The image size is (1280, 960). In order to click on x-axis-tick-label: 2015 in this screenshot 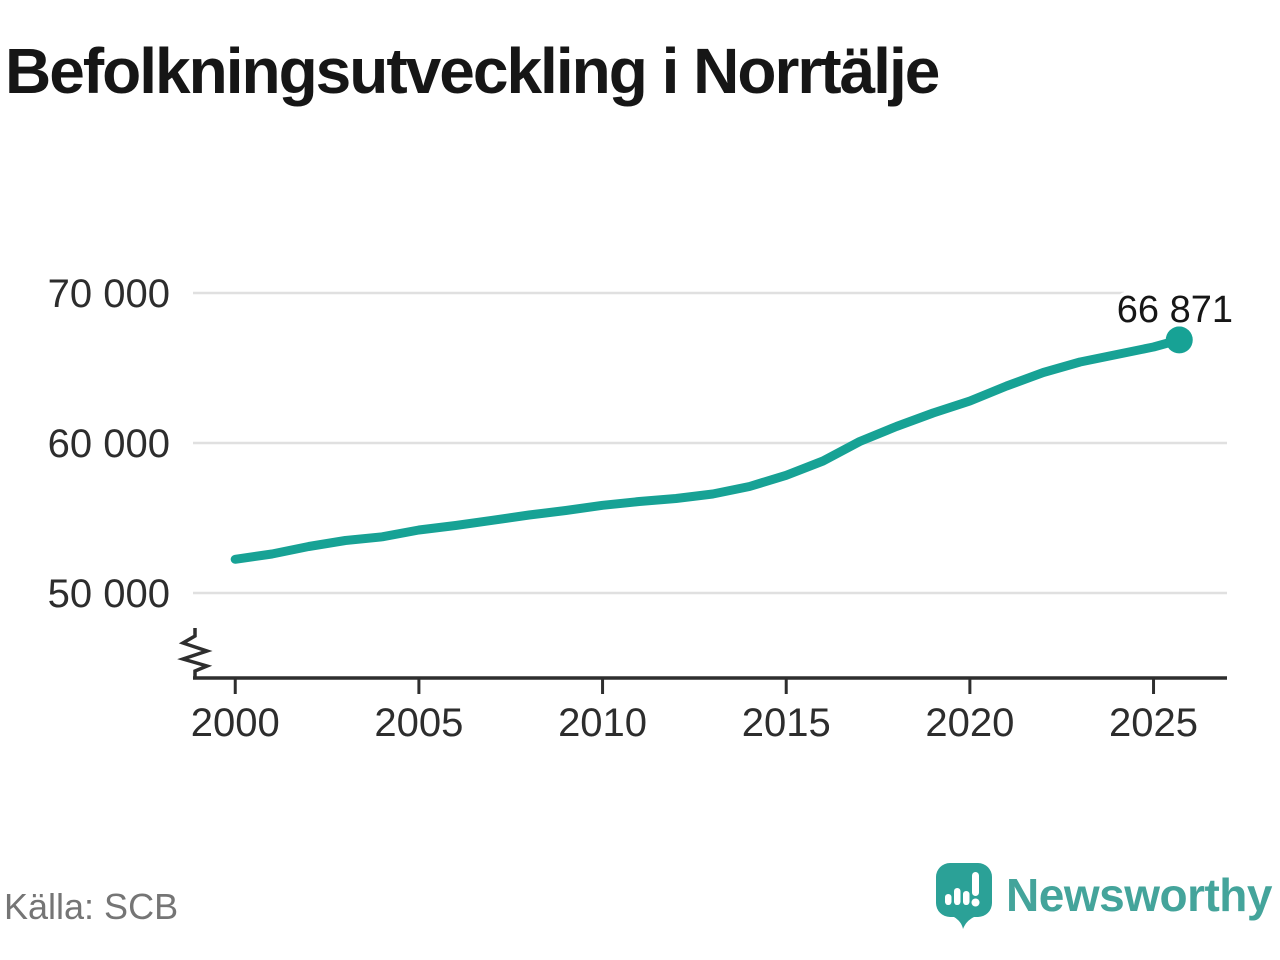, I will do `click(786, 723)`.